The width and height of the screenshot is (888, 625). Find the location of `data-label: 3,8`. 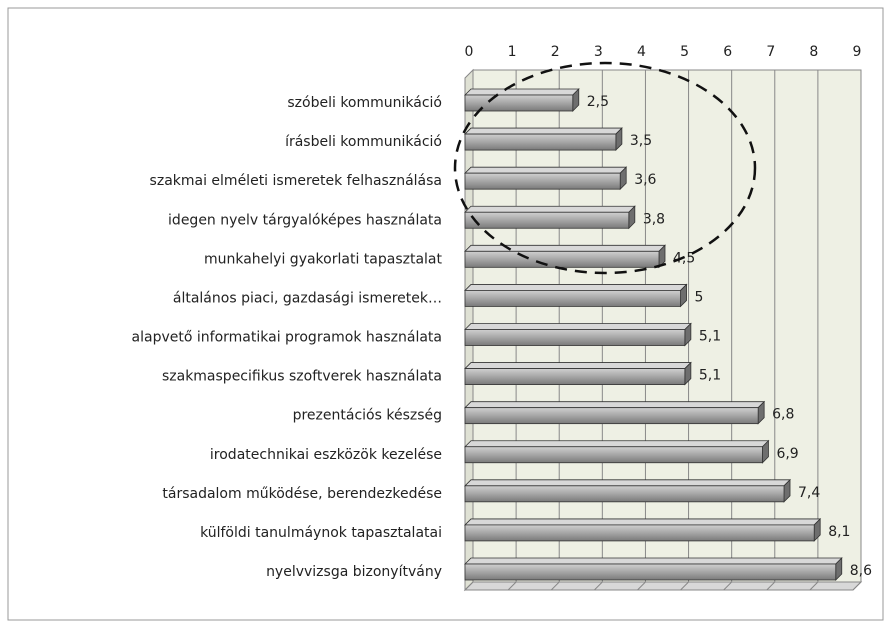

data-label: 3,8 is located at coordinates (654, 219).